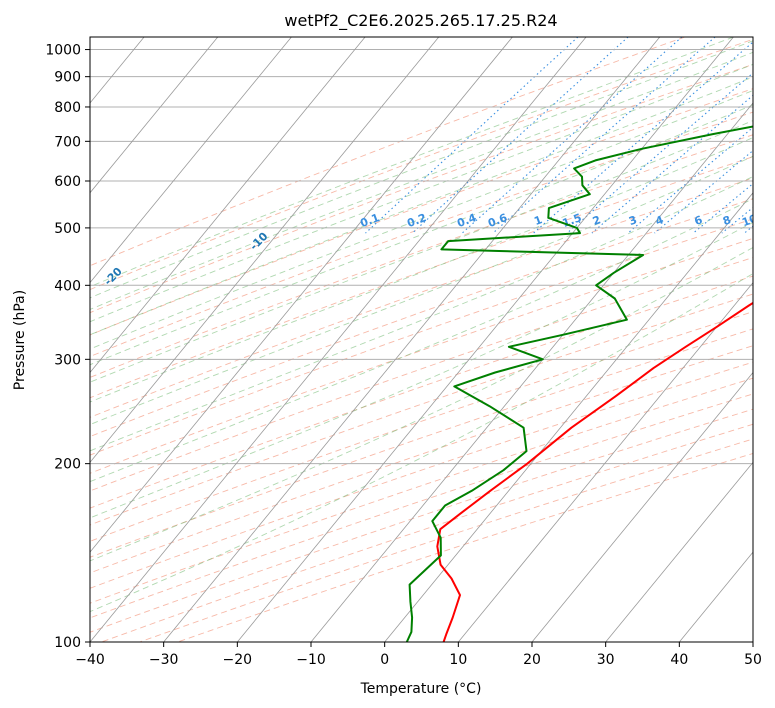 The image size is (775, 708). Describe the element at coordinates (572, 220) in the screenshot. I see `mixing-ratio-label: 1.5` at that location.